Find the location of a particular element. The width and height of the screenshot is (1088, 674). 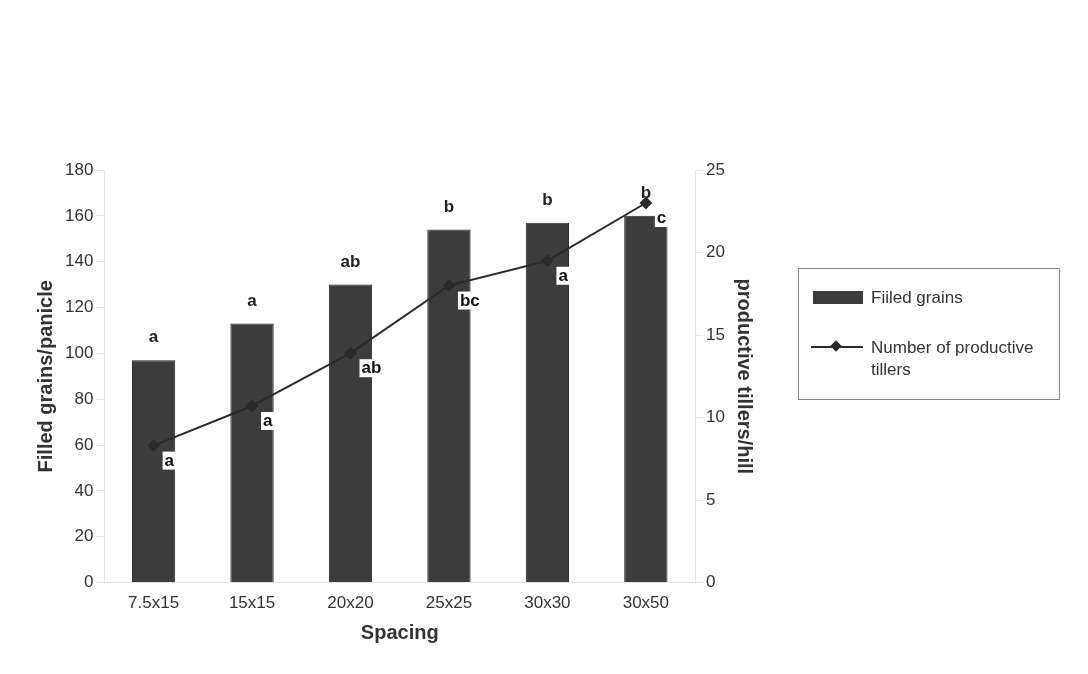

x-tick-label: 30x30 is located at coordinates (547, 603).